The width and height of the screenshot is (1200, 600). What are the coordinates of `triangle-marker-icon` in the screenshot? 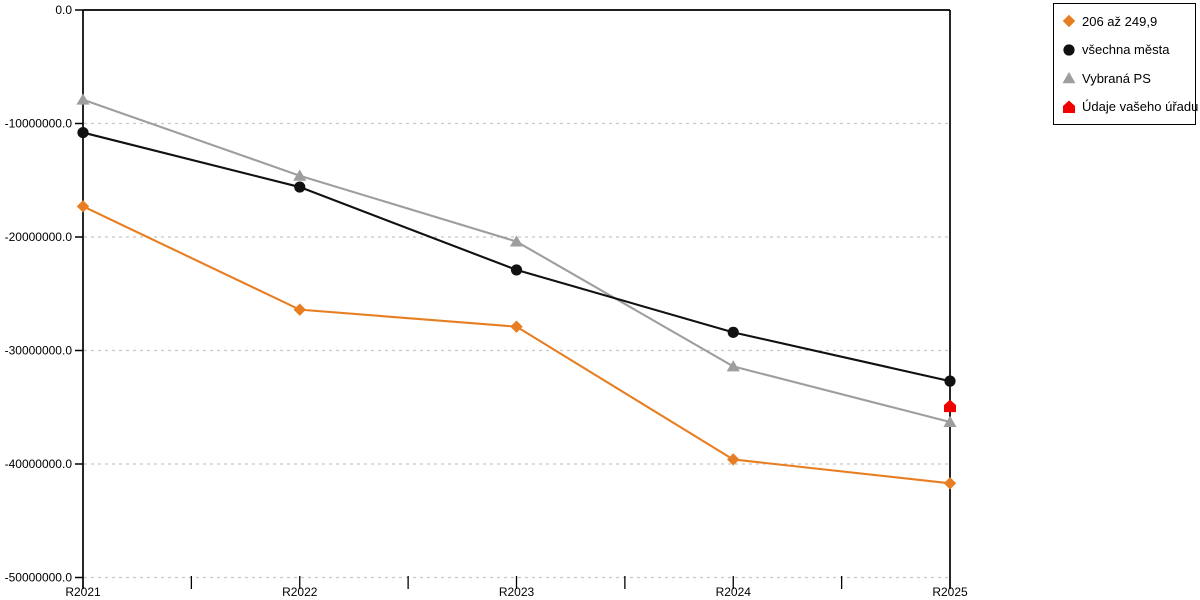 It's located at (1069, 78).